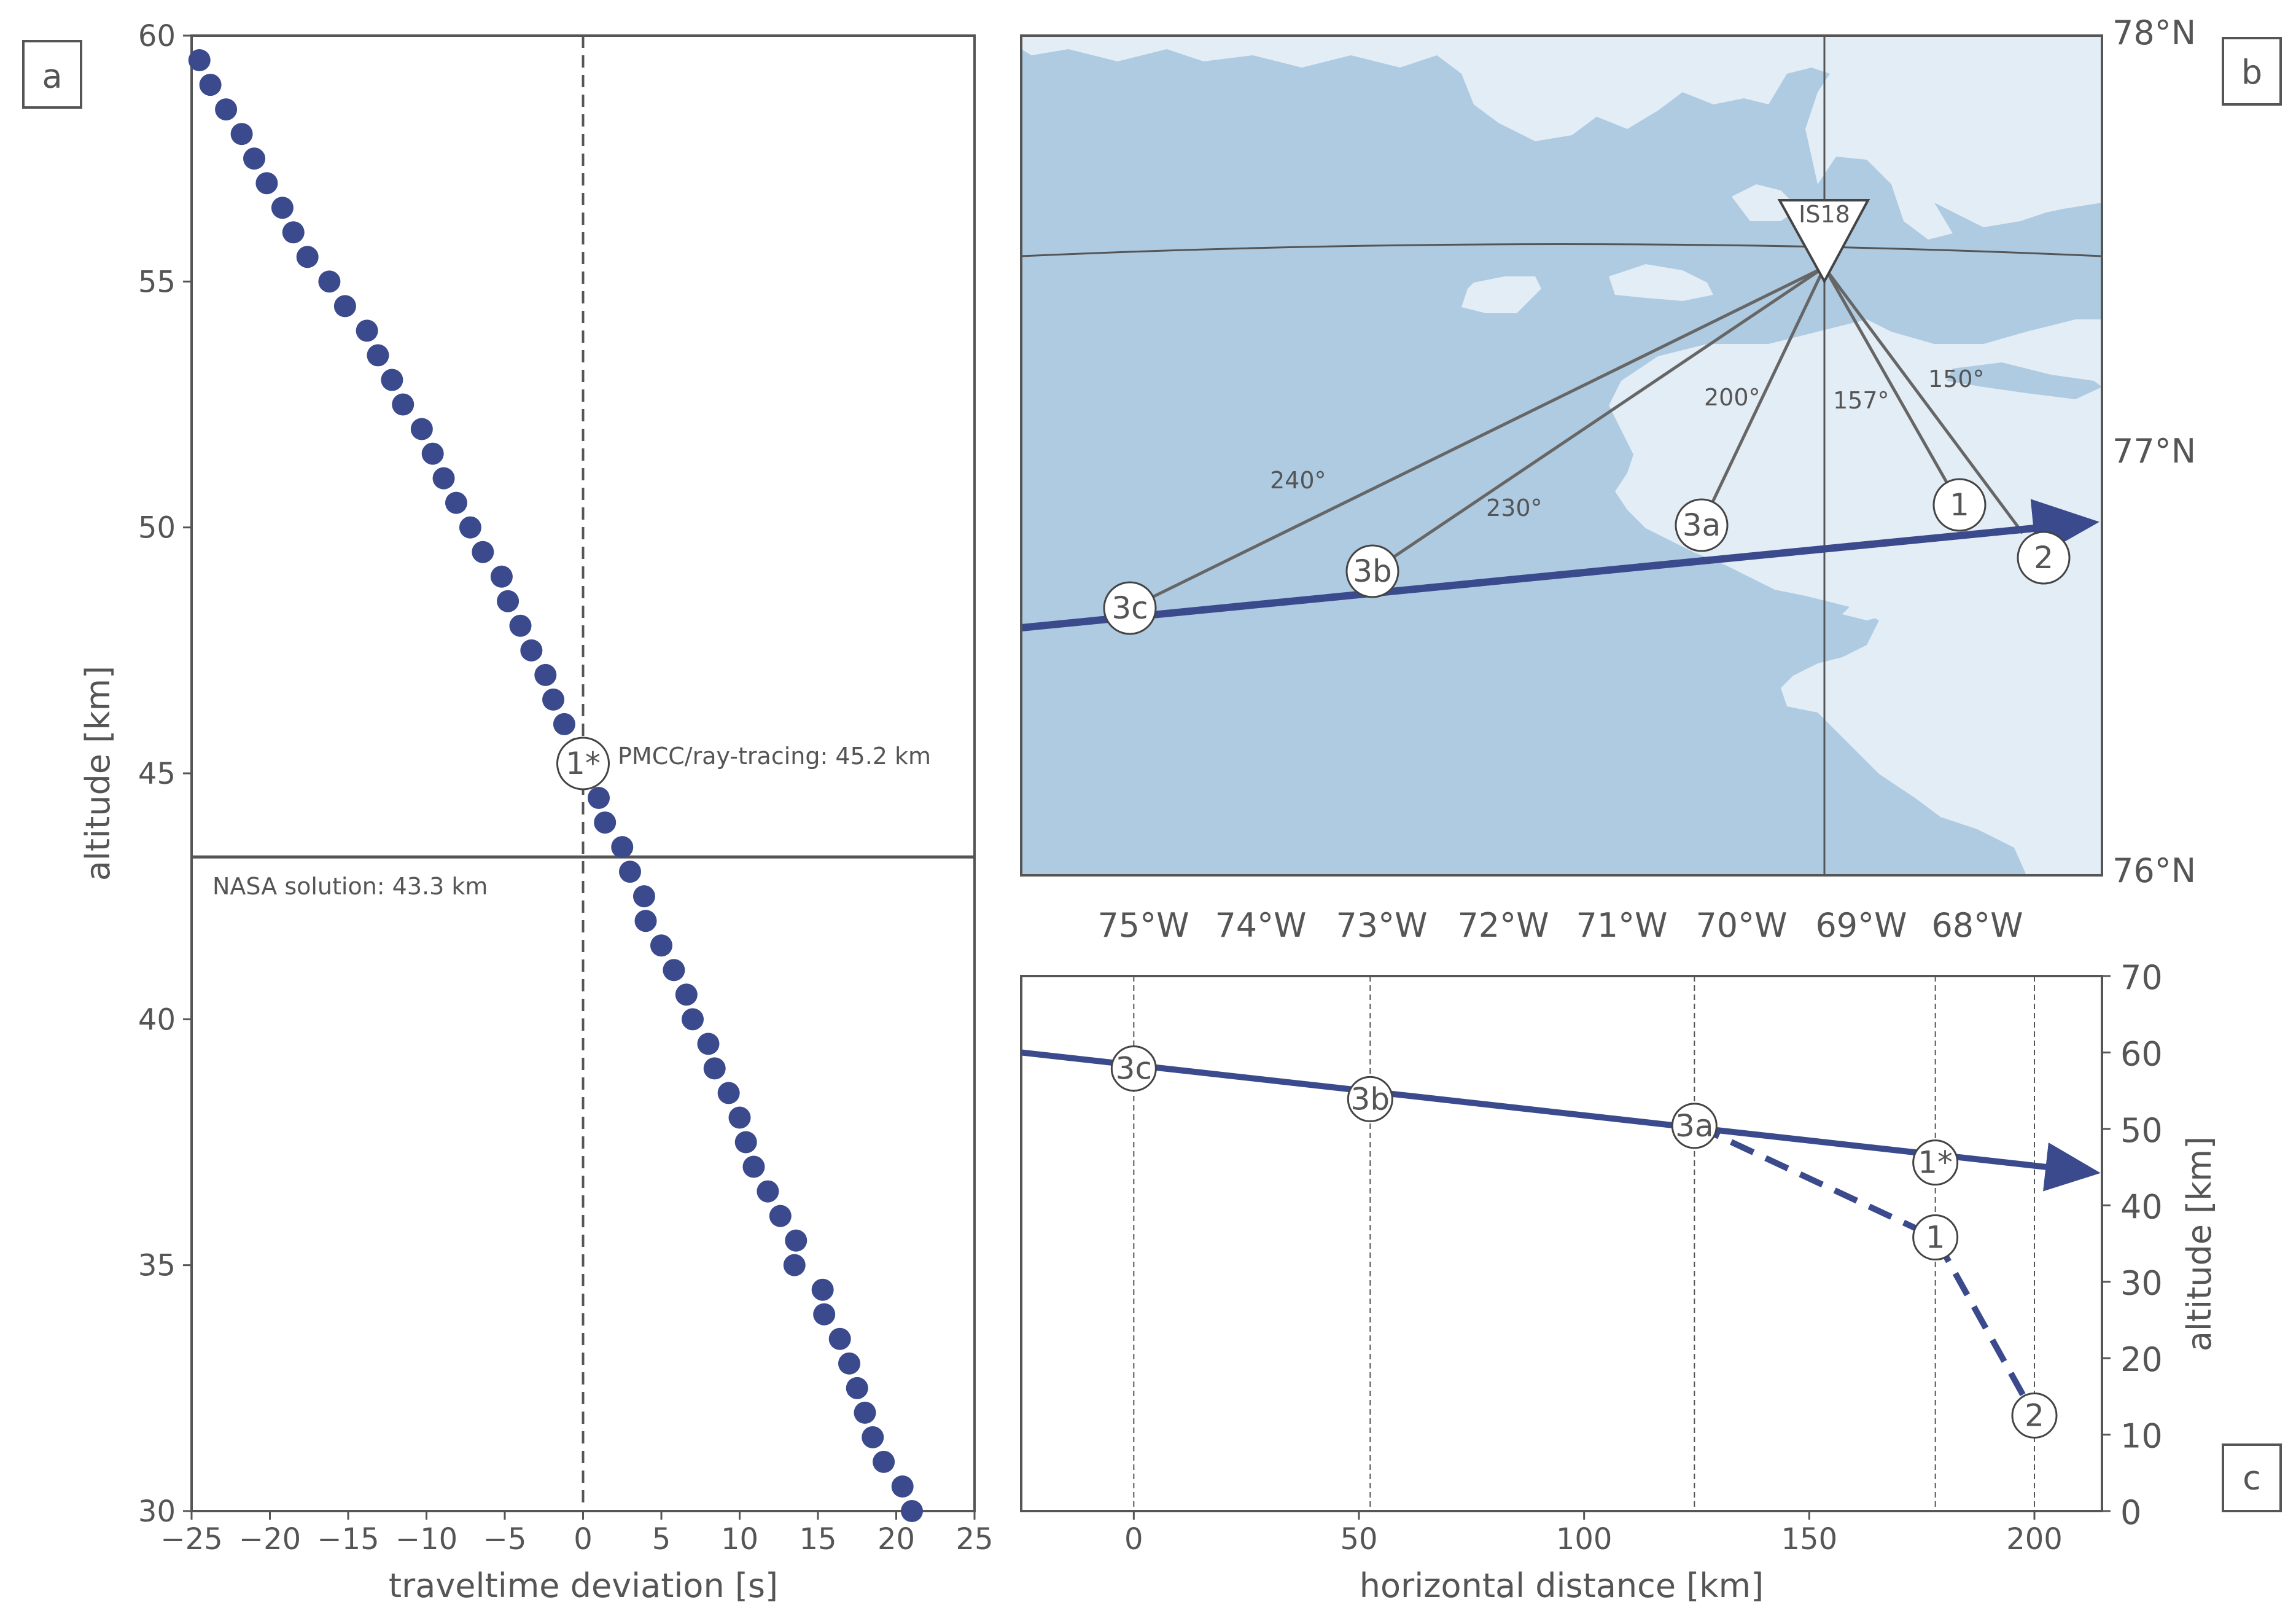  I want to click on panel-a-x-ticks: −25 −20 −15 −10 −5 0 5 10 15 20 25, so click(577, 1534).